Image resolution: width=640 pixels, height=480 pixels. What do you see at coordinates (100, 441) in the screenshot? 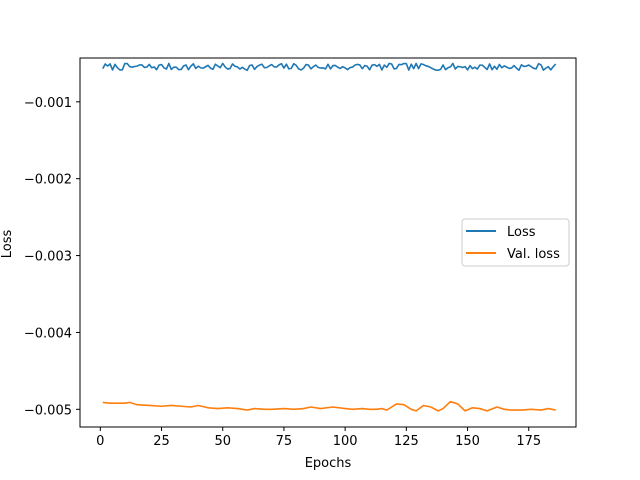
I see `x-tick-label: 0` at bounding box center [100, 441].